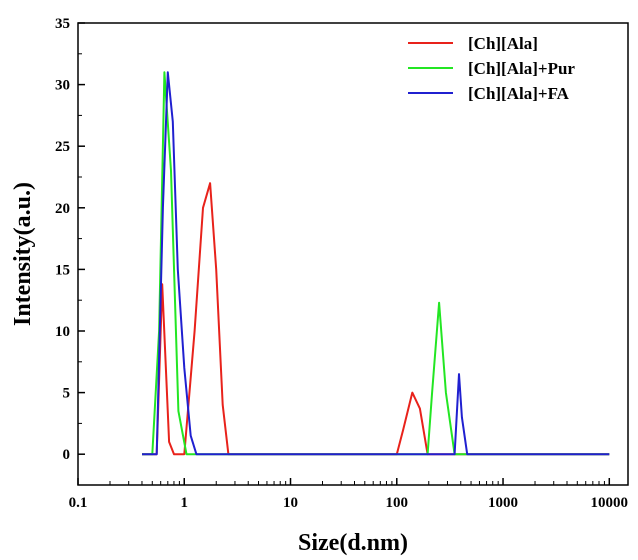  Describe the element at coordinates (348, 494) in the screenshot. I see `x-axis-ticks: 0.1 1 10 100 1000 10000` at that location.